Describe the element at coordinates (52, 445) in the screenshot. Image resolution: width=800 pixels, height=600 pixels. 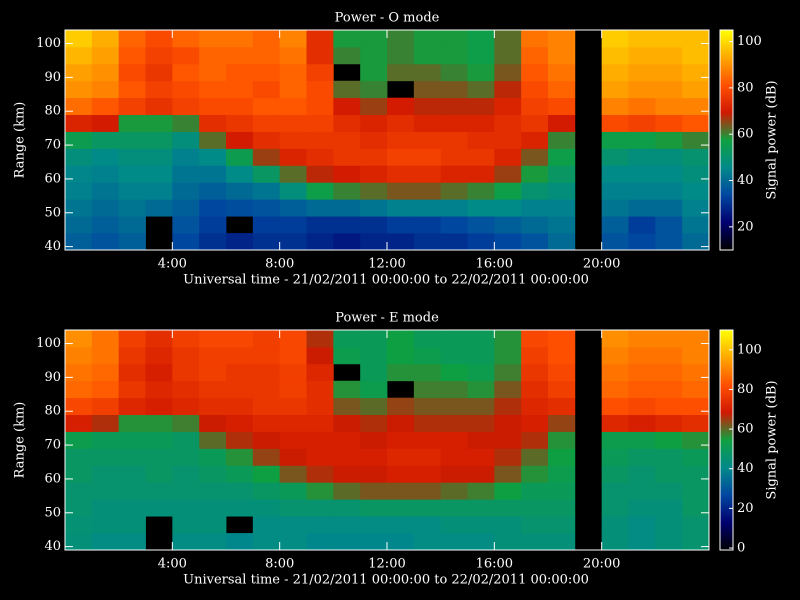
I see `y-tick-label: 70` at that location.